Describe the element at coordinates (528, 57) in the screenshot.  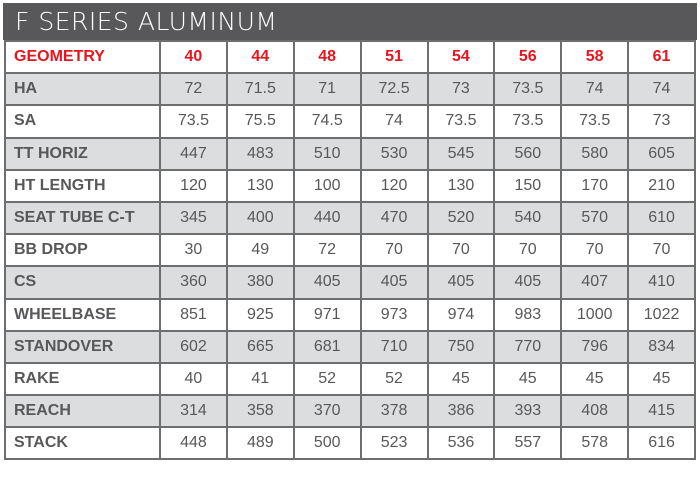
I see `header-size: 56` at that location.